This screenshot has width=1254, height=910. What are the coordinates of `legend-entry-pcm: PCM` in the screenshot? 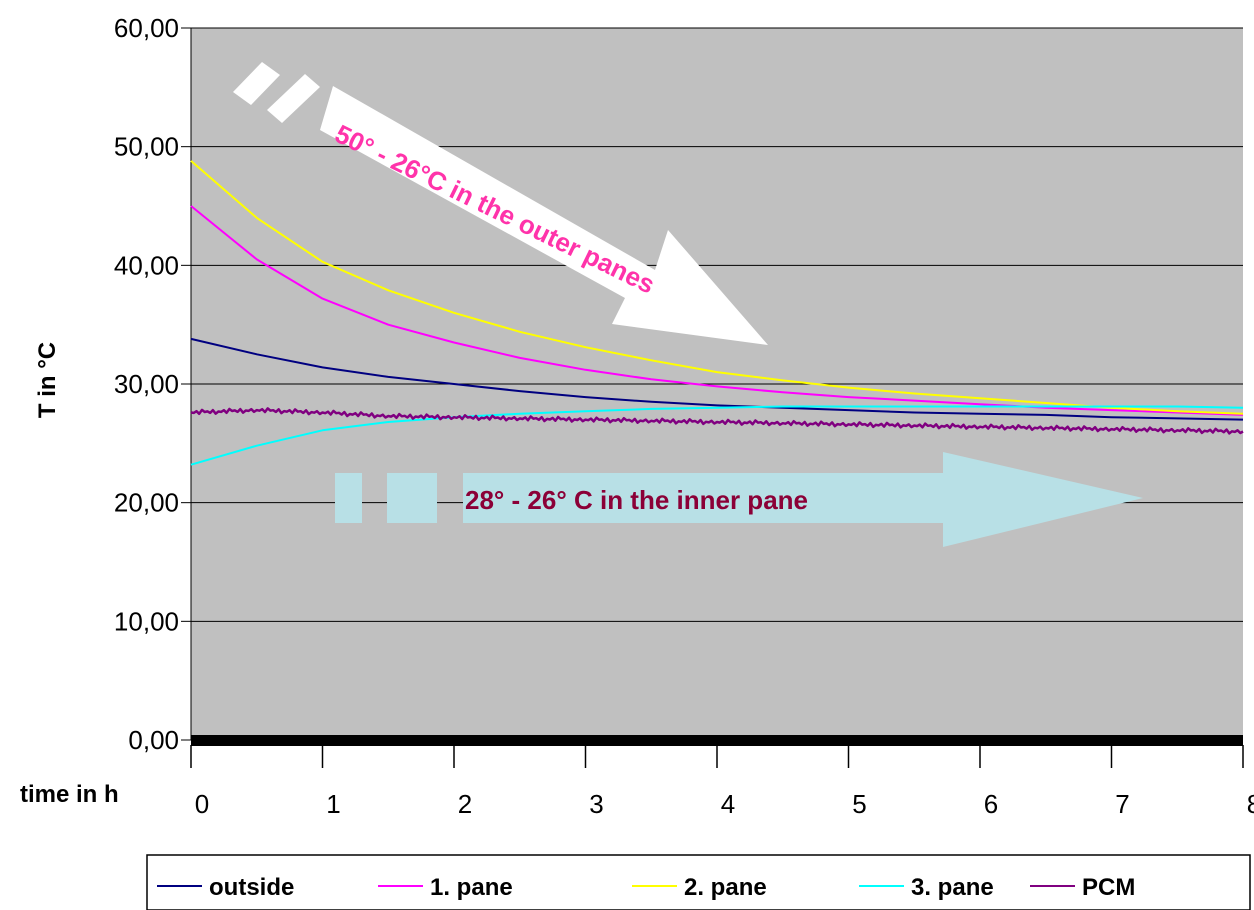 It's located at (1108, 887).